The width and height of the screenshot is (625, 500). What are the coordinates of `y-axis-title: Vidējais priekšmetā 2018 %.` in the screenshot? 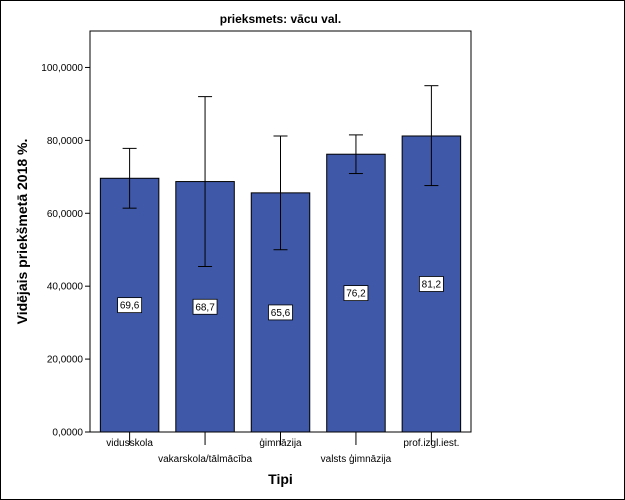 It's located at (22, 232).